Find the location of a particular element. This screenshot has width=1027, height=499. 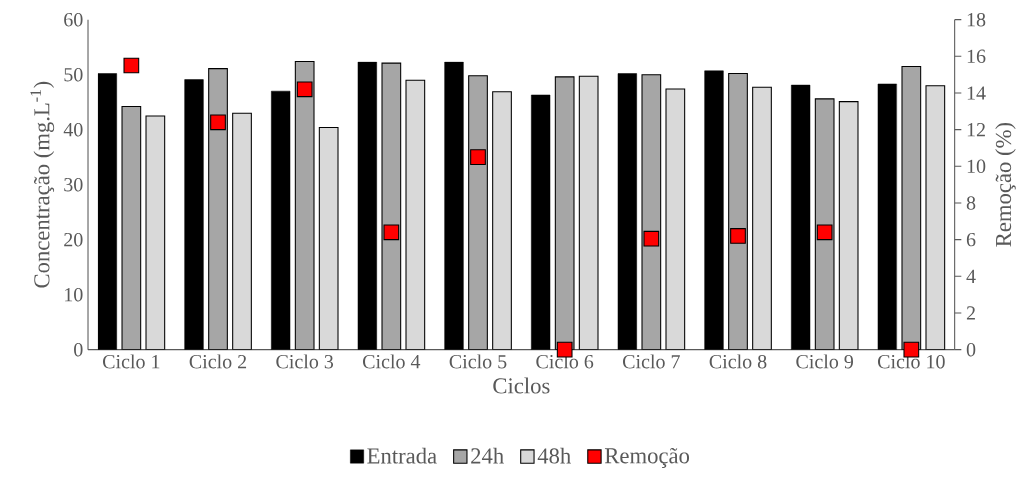

y2-tick-label: 18 is located at coordinates (976, 19).